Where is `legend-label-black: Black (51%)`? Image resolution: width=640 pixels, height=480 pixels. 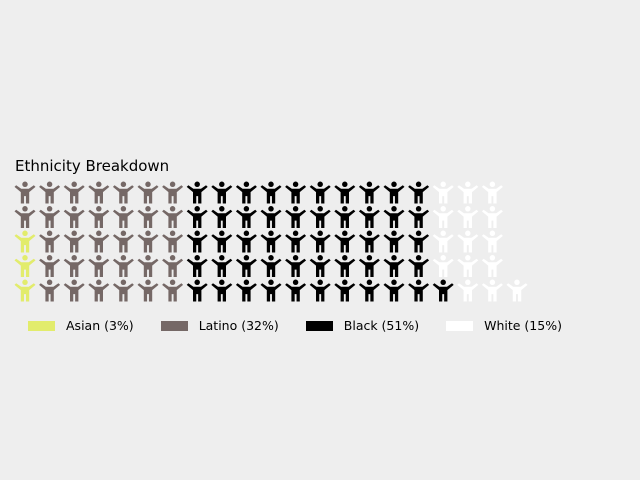
legend-label-black: Black (51%) is located at coordinates (381, 325).